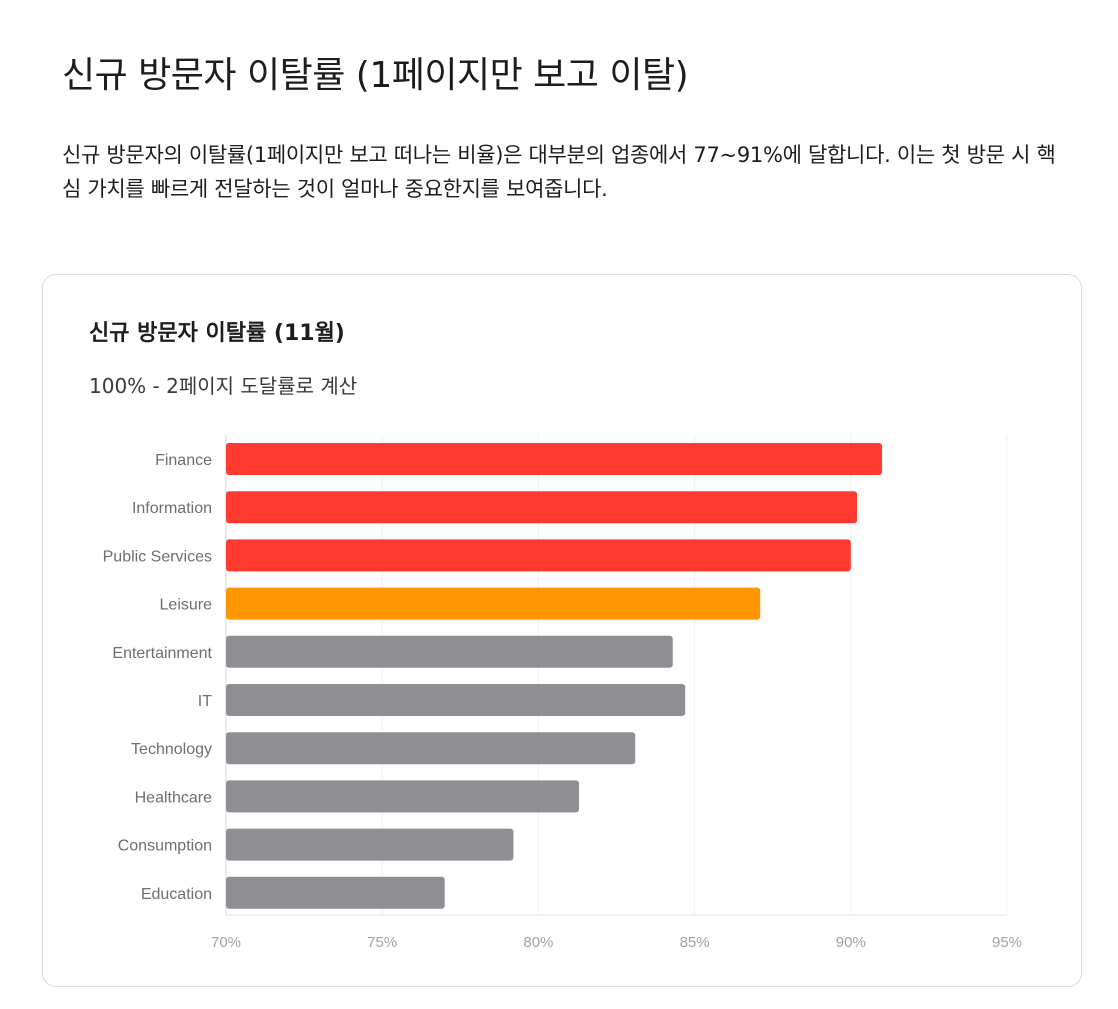 The width and height of the screenshot is (1118, 1009). I want to click on x-tick-label: 85%, so click(695, 942).